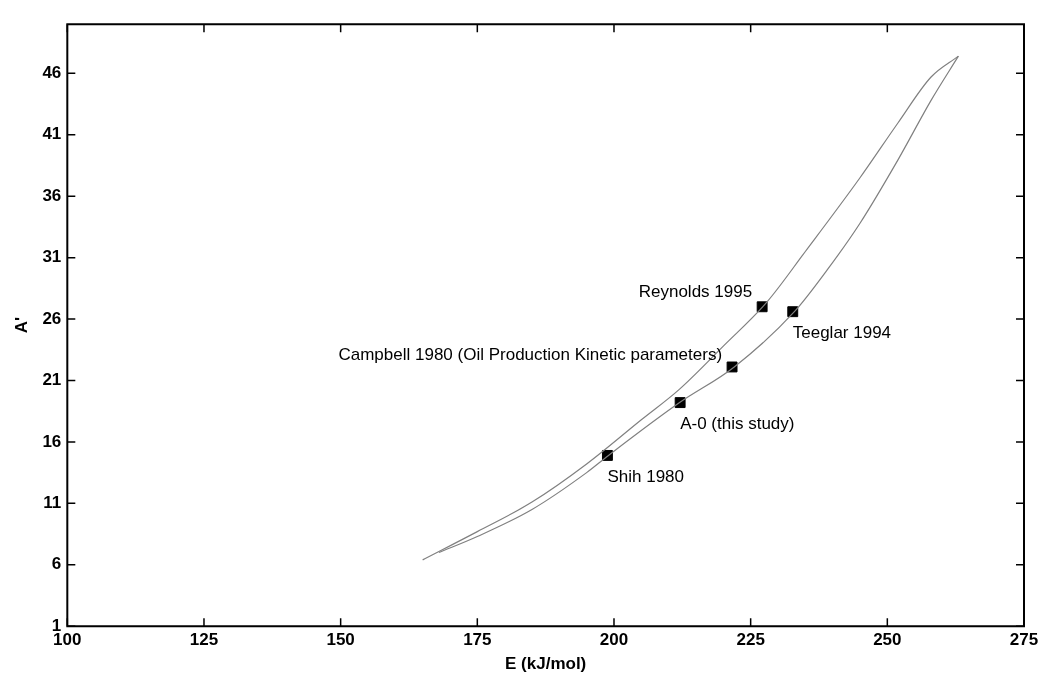  I want to click on y-tick-label: 16, so click(52, 441).